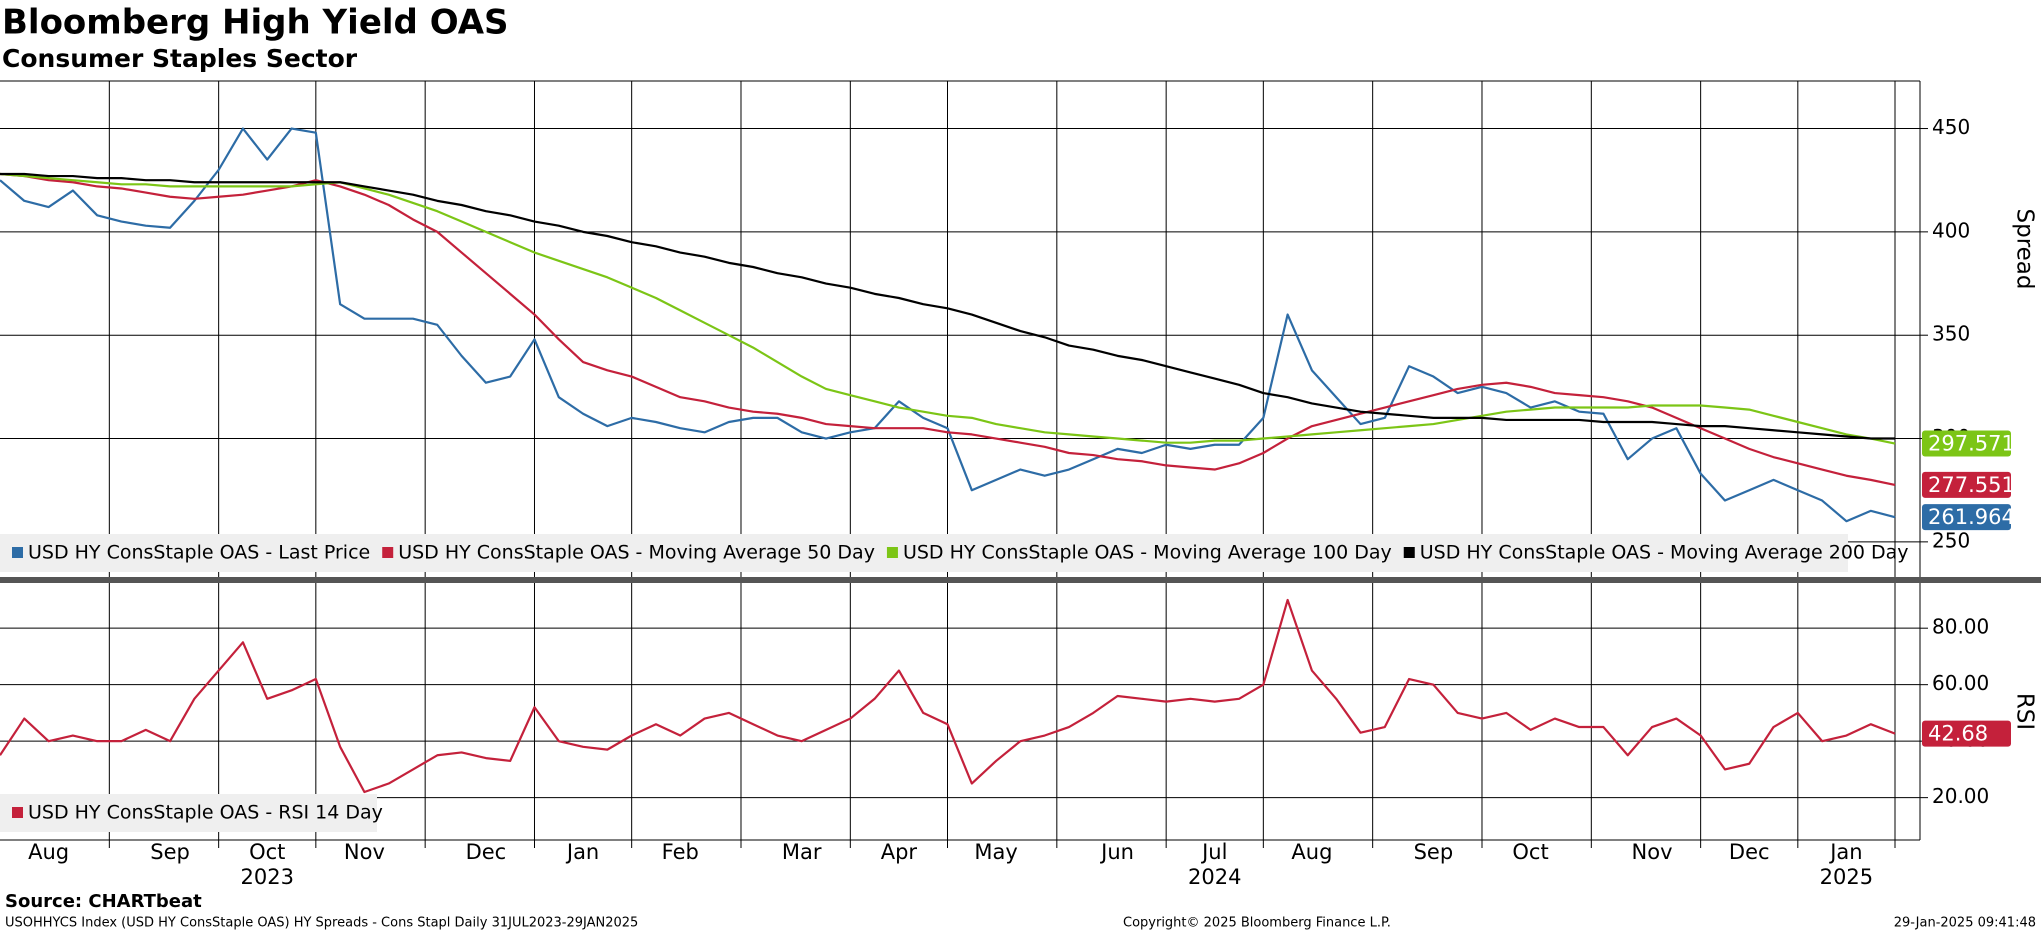 Image resolution: width=2041 pixels, height=932 pixels. I want to click on y-axis-title: RSI, so click(2025, 711).